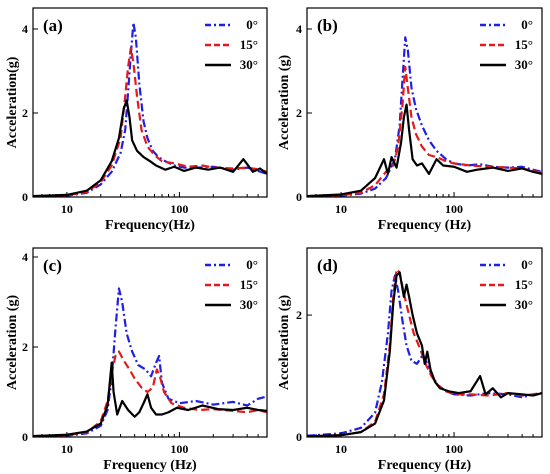  What do you see at coordinates (327, 25) in the screenshot?
I see `panel-label: (b)` at bounding box center [327, 25].